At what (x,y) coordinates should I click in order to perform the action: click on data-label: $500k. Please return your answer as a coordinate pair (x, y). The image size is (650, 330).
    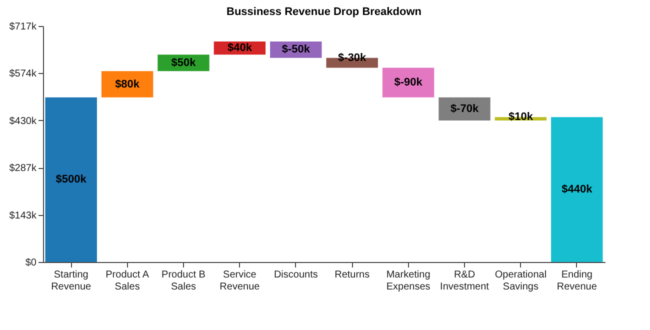
    Looking at the image, I should click on (72, 180).